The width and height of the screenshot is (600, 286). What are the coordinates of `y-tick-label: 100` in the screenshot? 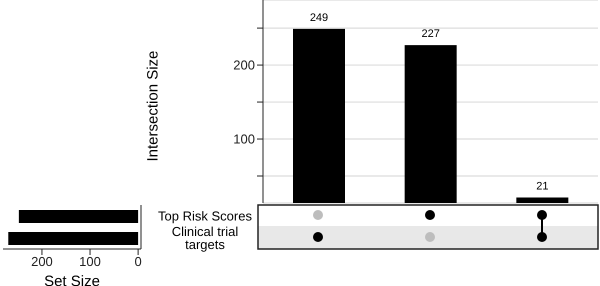 It's located at (244, 139).